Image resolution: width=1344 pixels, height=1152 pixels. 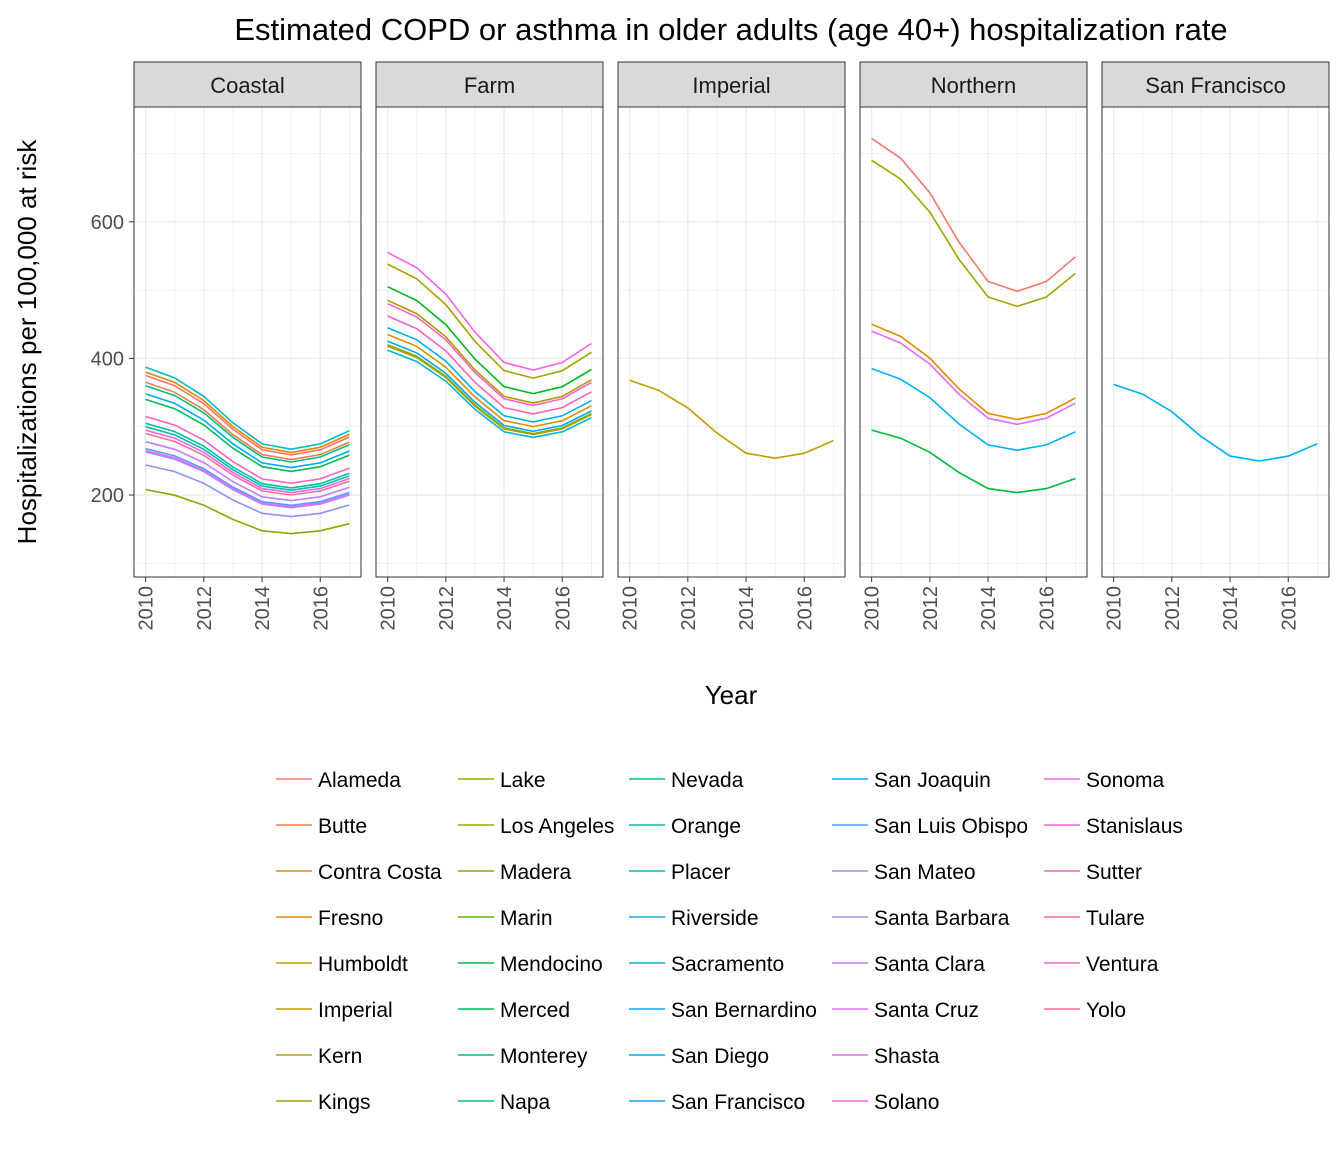 I want to click on legend-label: Sonoma, so click(x=1125, y=780).